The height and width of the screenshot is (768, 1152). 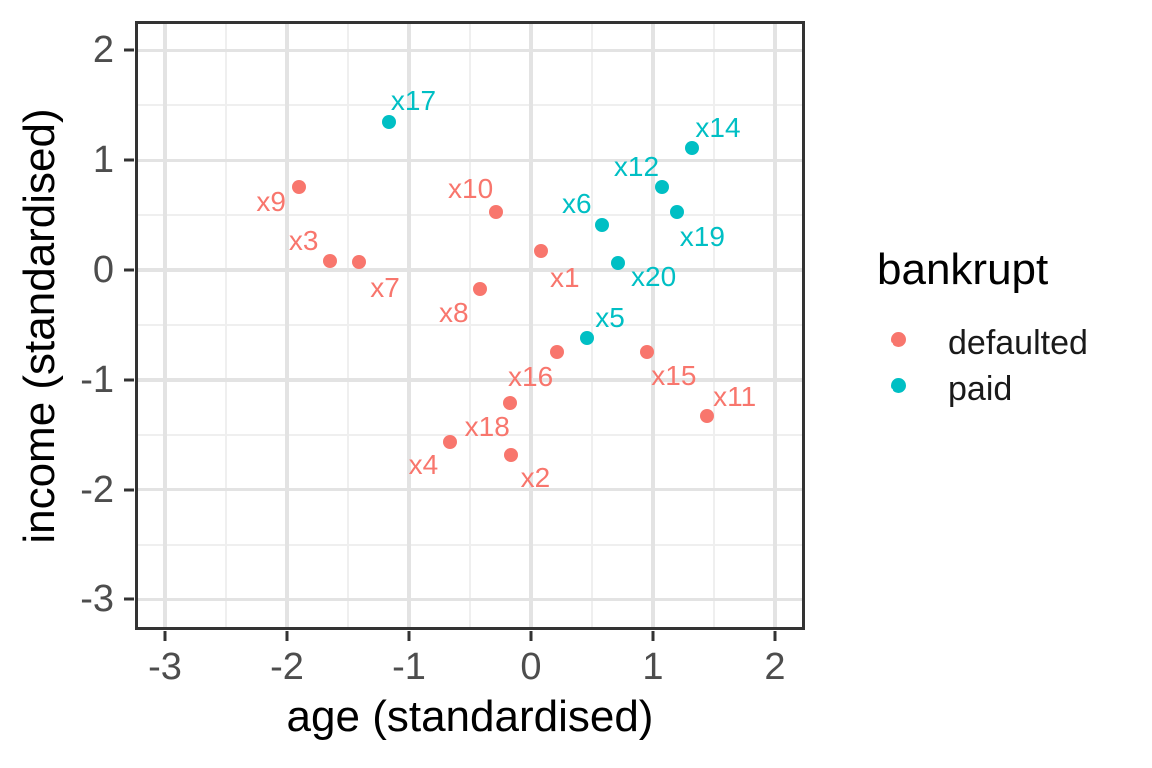 I want to click on data-point-label: x11, so click(x=735, y=397).